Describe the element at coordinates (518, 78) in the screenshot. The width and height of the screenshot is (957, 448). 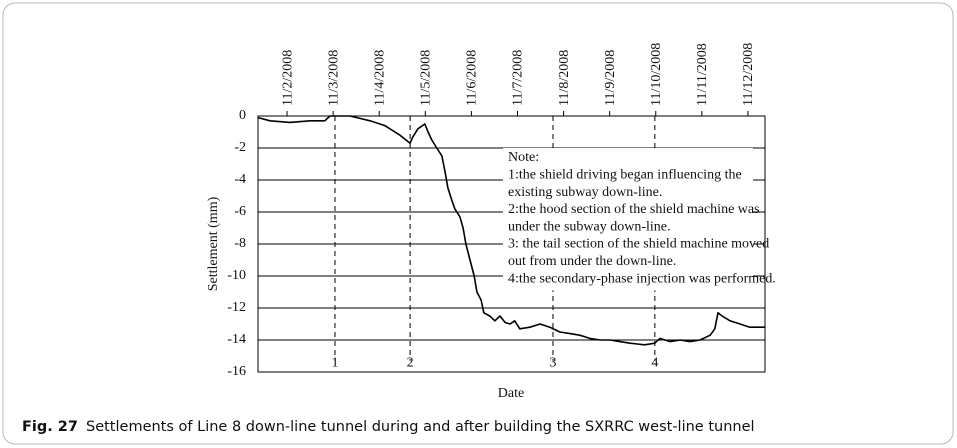
I see `x-tick-label: 11/7/2008` at that location.